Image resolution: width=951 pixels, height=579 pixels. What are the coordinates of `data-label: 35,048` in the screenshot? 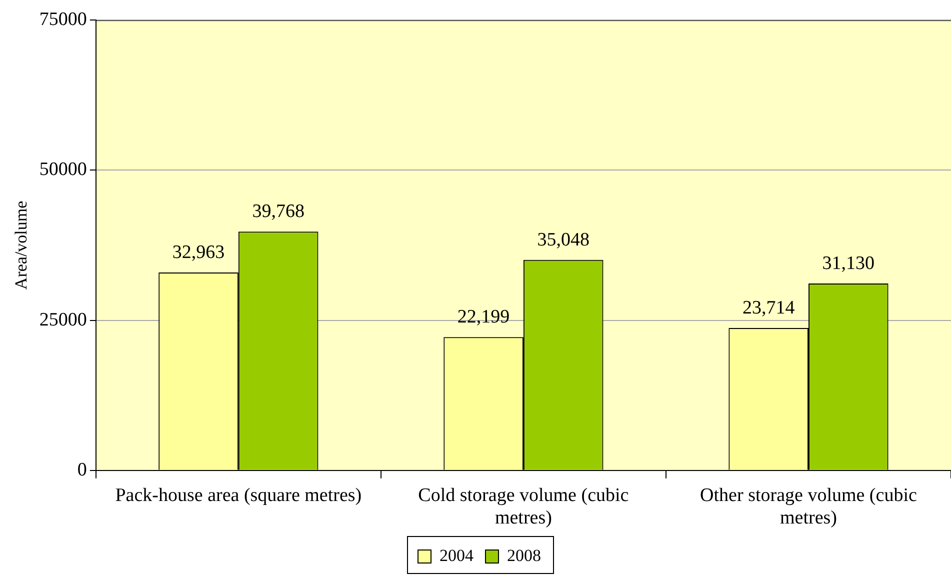 It's located at (563, 239).